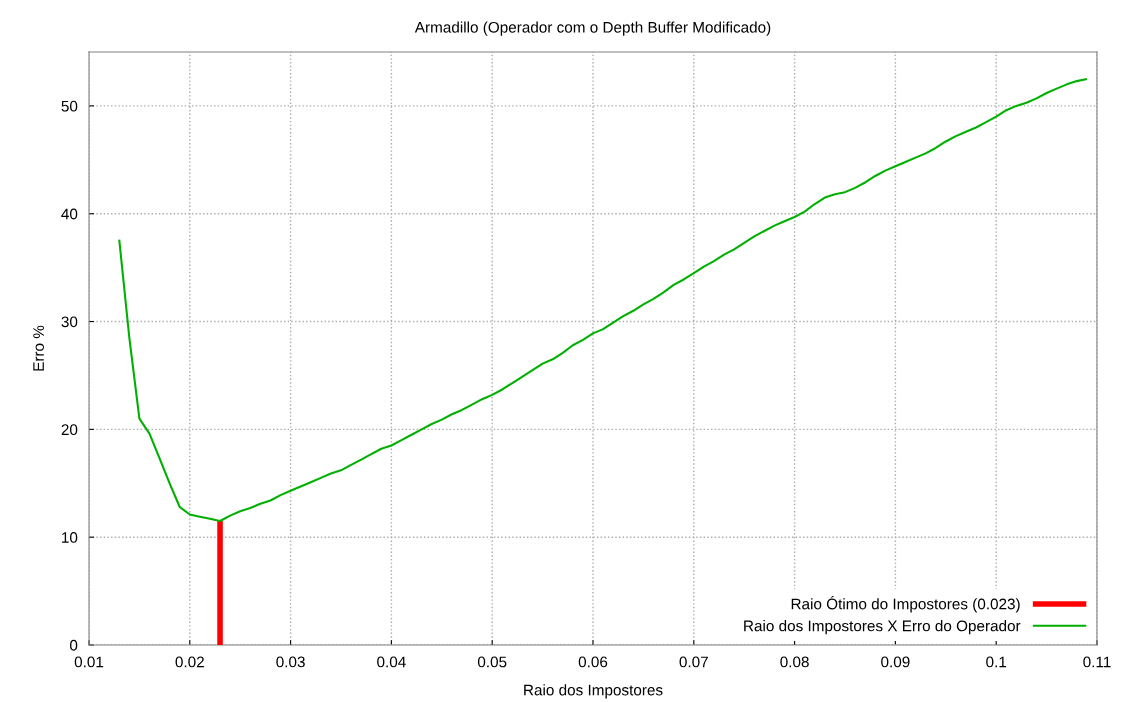  What do you see at coordinates (492, 662) in the screenshot?
I see `x-tick-label: 0.05` at bounding box center [492, 662].